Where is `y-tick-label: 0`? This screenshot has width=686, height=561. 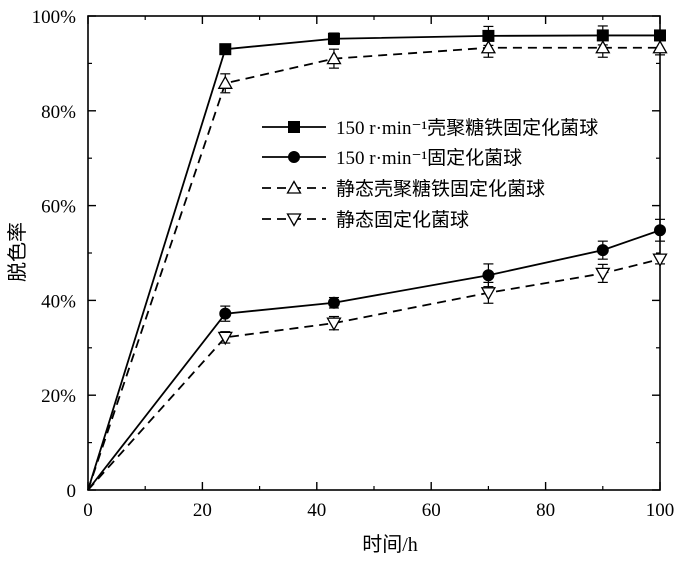
y-tick-label: 0 is located at coordinates (72, 491).